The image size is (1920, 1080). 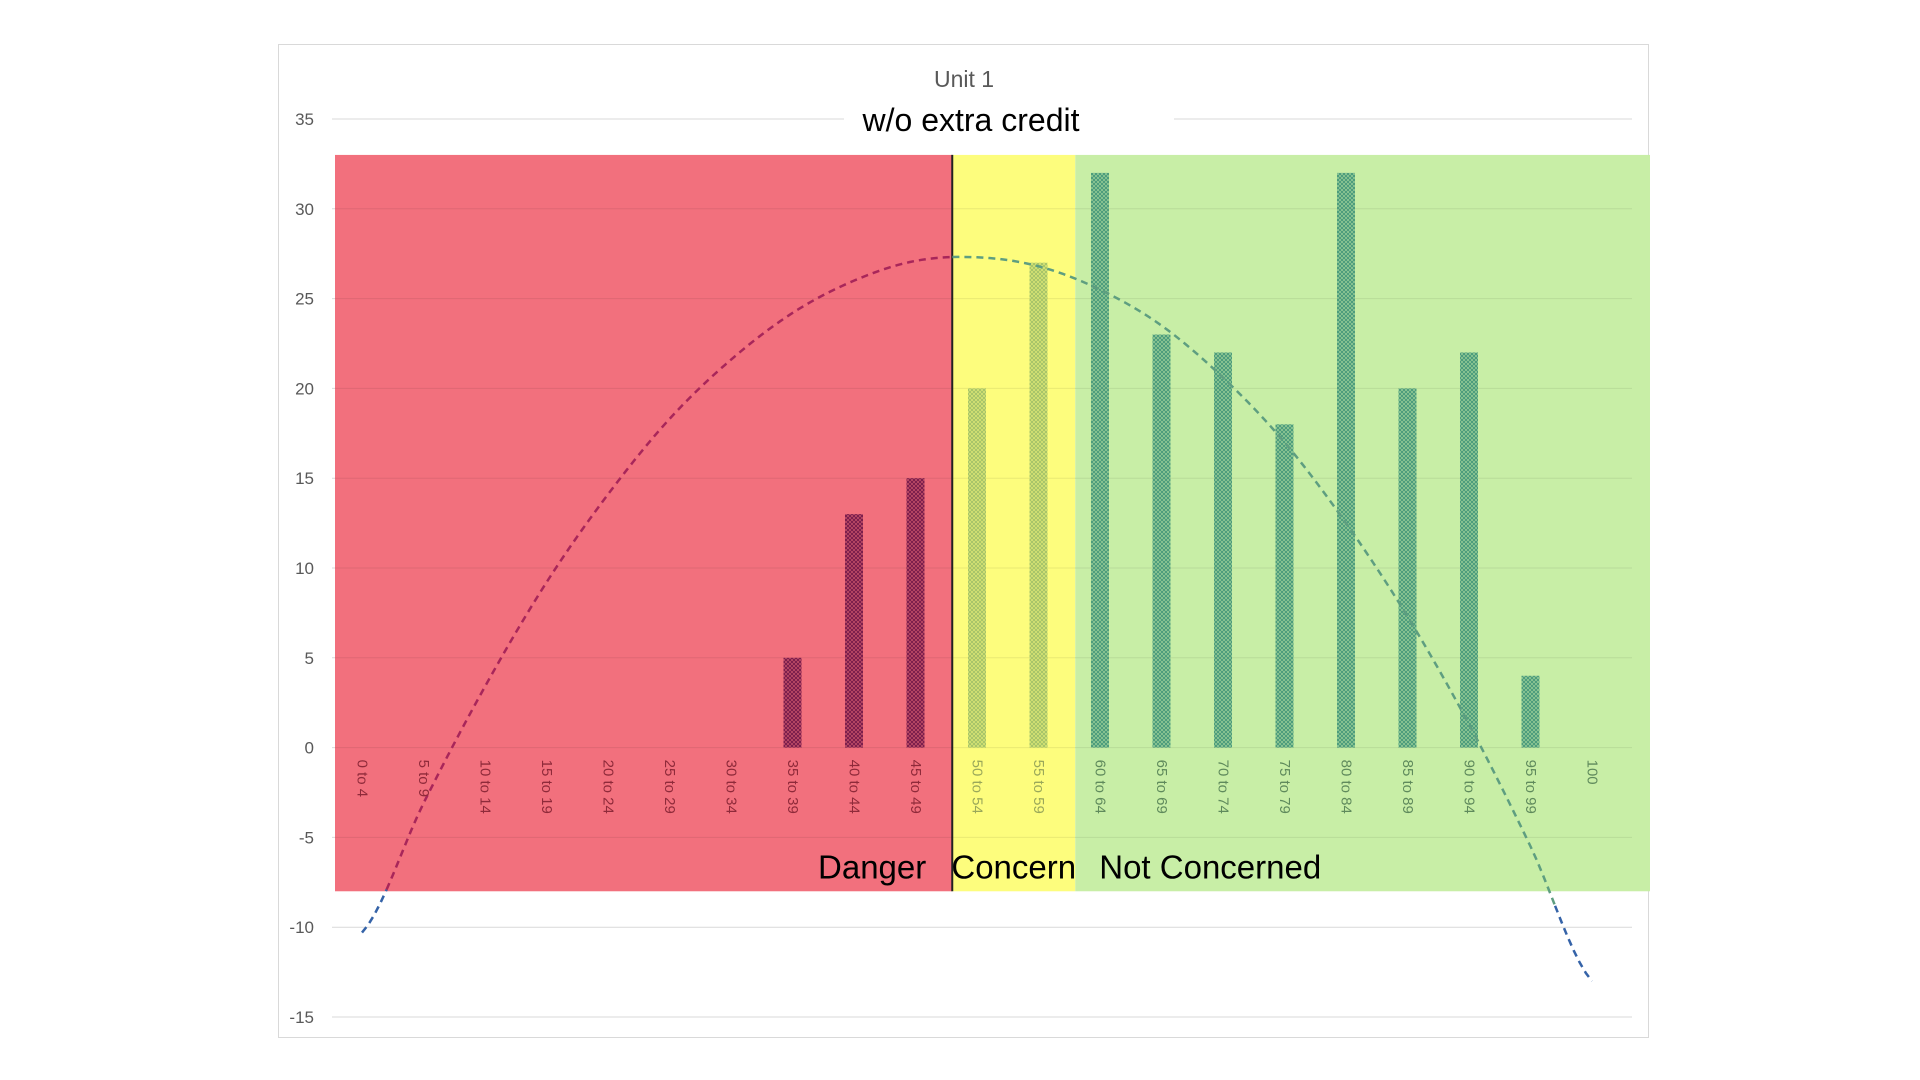 What do you see at coordinates (872, 867) in the screenshot?
I see `zone-label-danger: Danger` at bounding box center [872, 867].